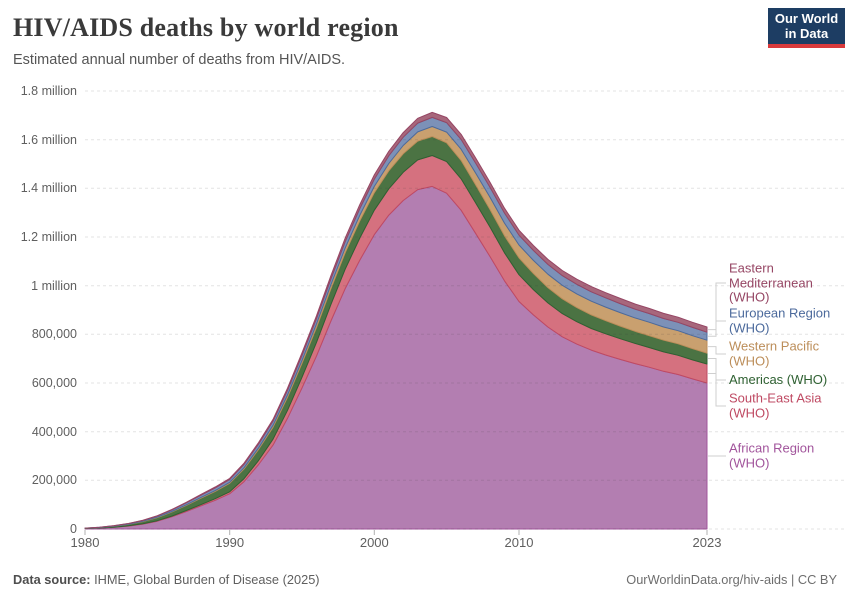  I want to click on owid-logo: Our World in Data, so click(806, 28).